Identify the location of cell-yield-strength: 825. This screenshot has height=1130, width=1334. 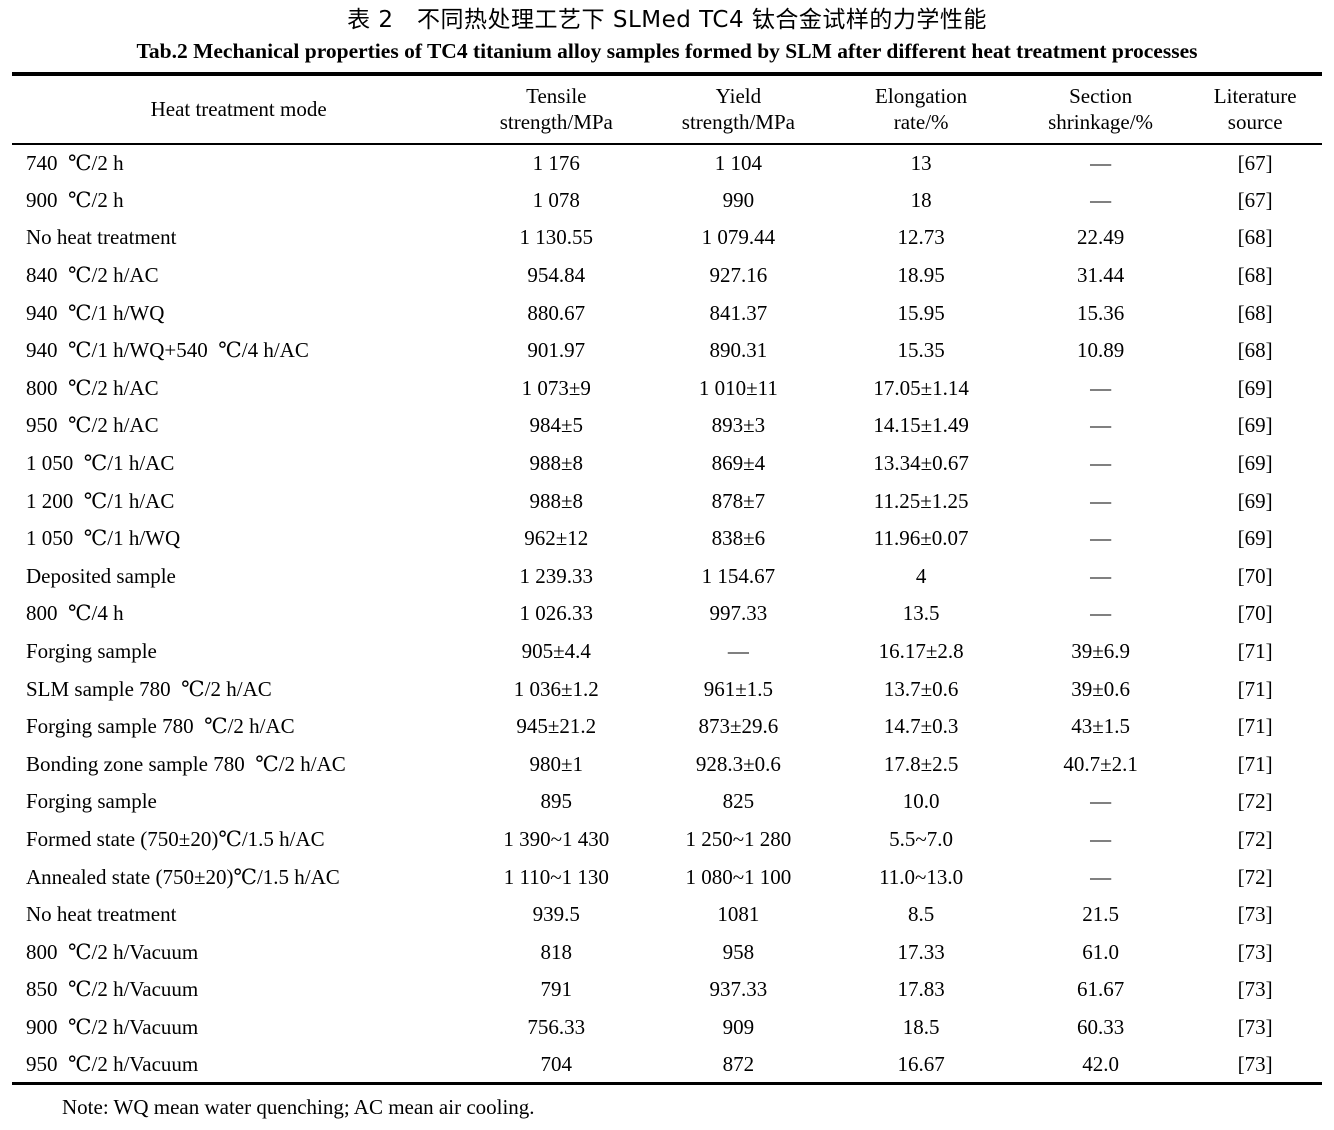
(738, 801).